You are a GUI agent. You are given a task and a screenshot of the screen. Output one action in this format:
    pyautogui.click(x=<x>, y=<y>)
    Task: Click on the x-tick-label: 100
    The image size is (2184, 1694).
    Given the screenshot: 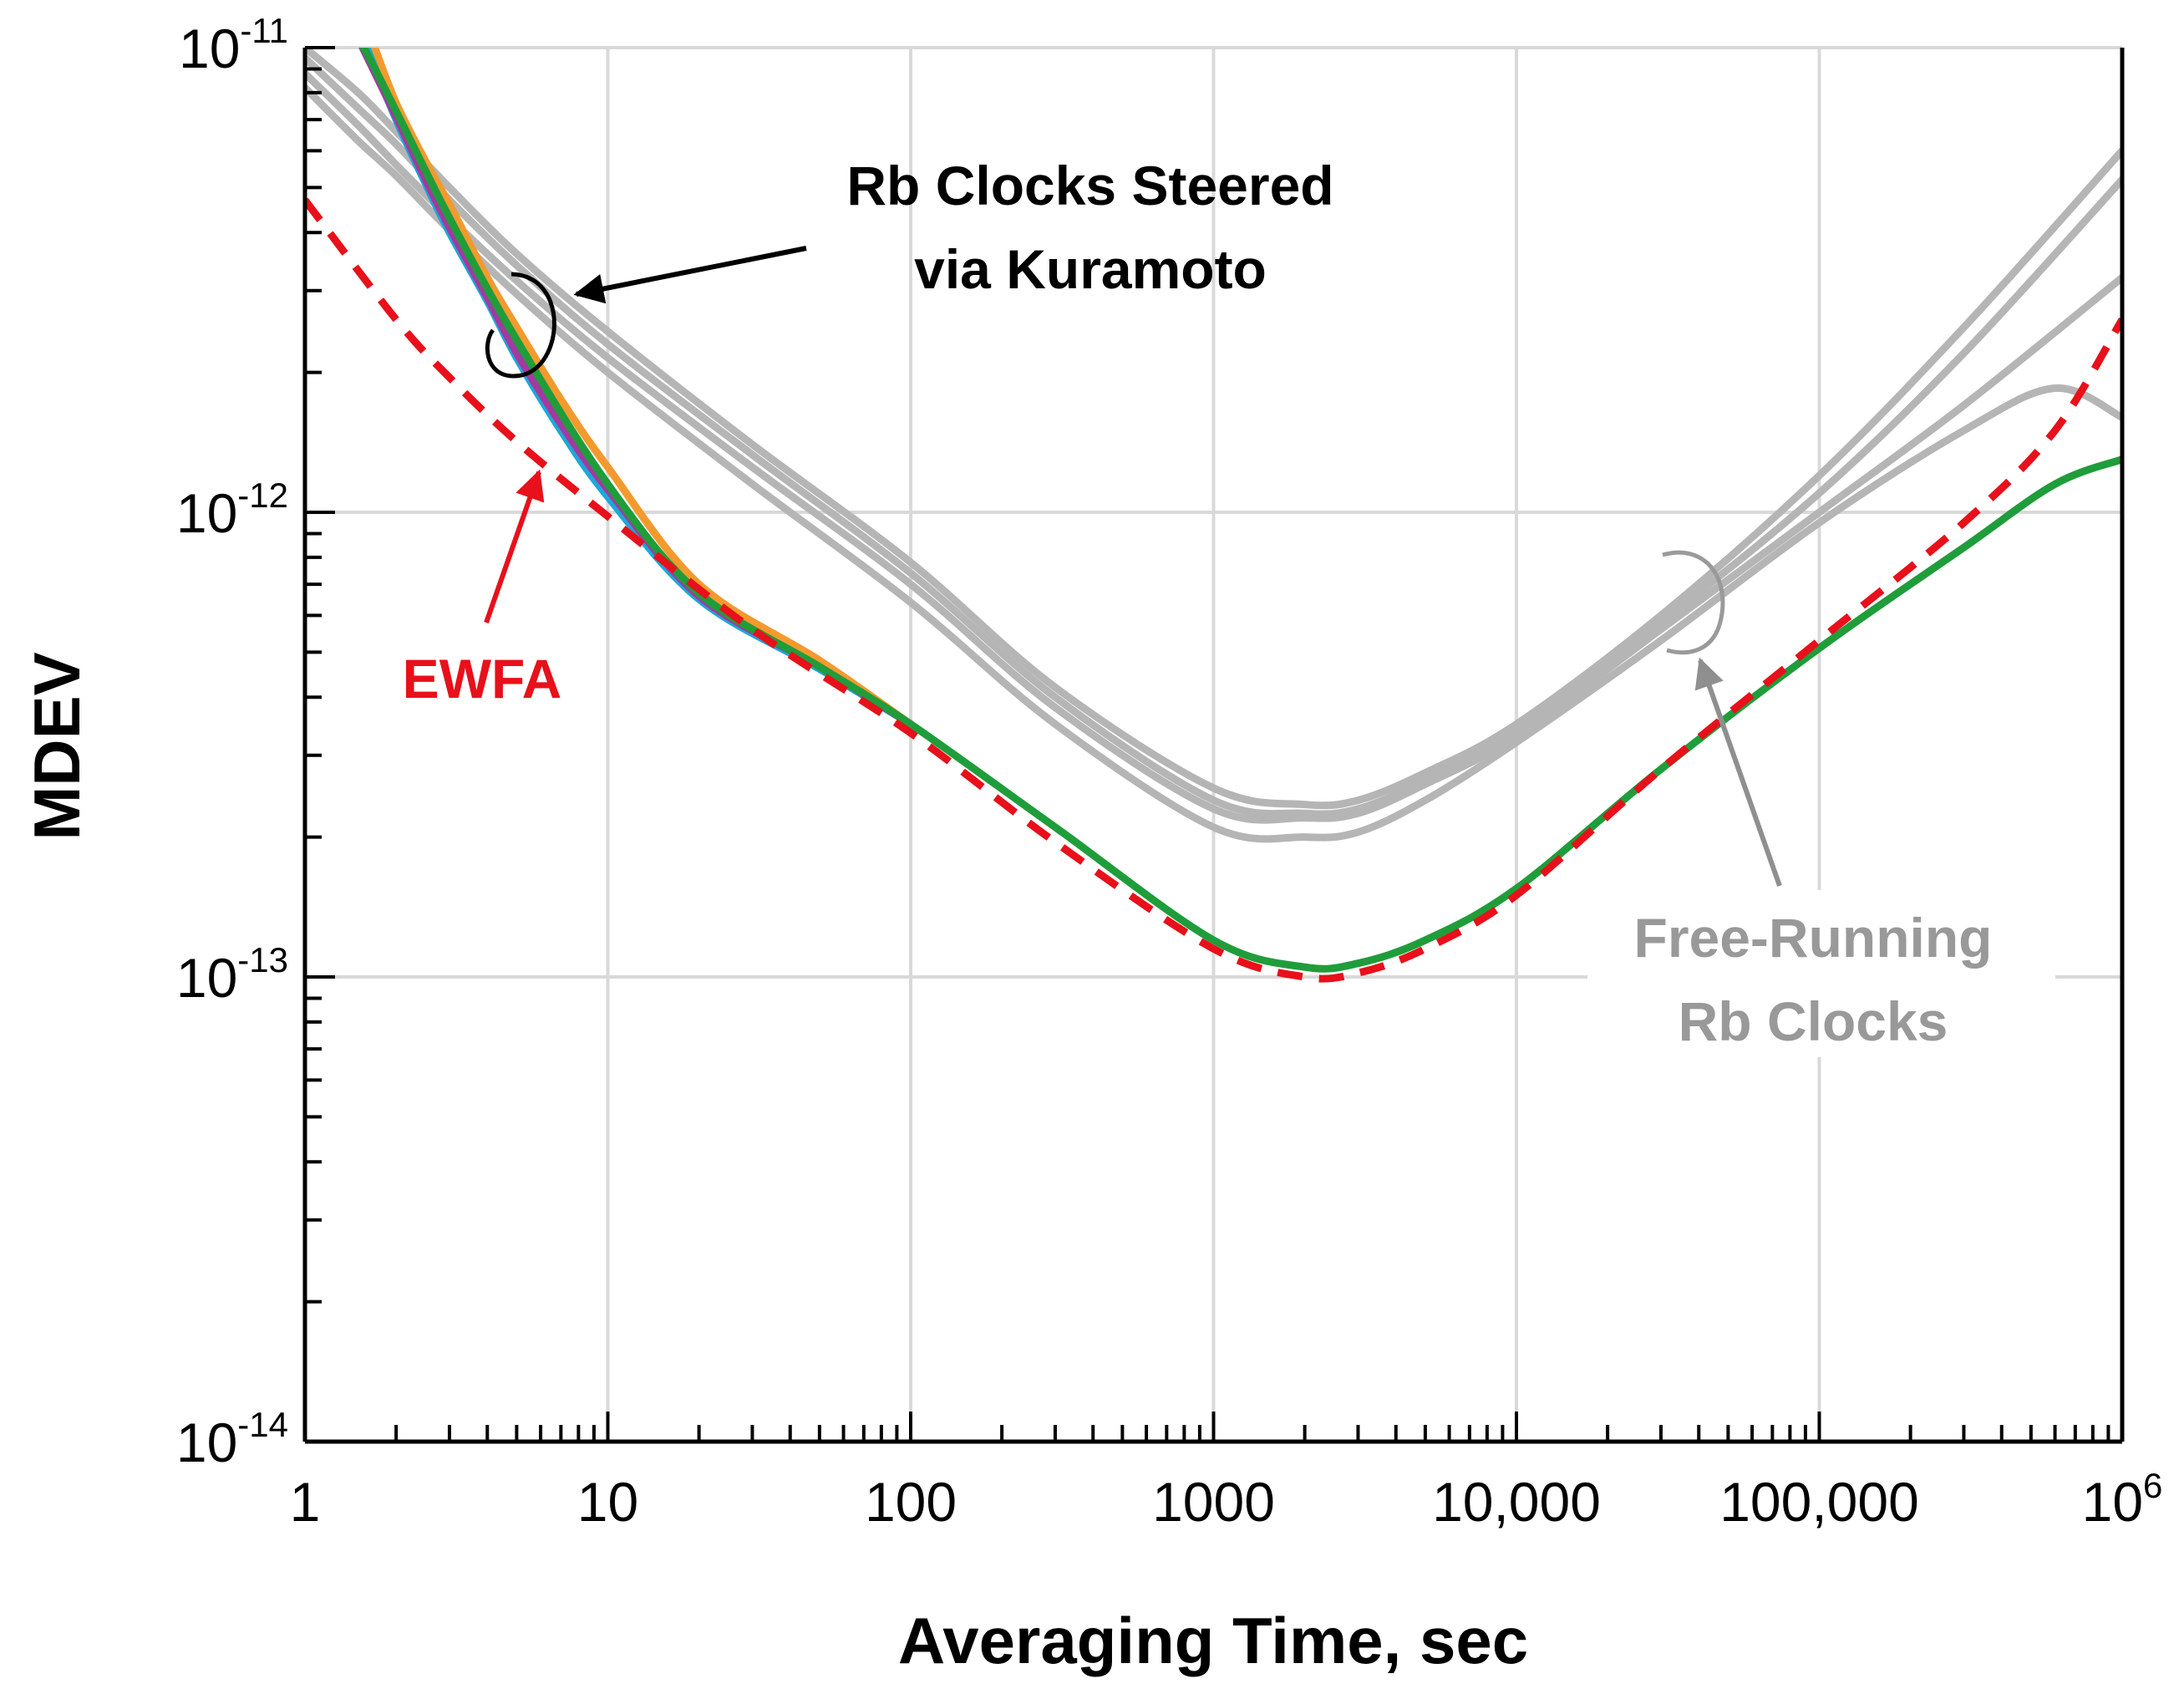 What is the action you would take?
    pyautogui.click(x=911, y=1502)
    